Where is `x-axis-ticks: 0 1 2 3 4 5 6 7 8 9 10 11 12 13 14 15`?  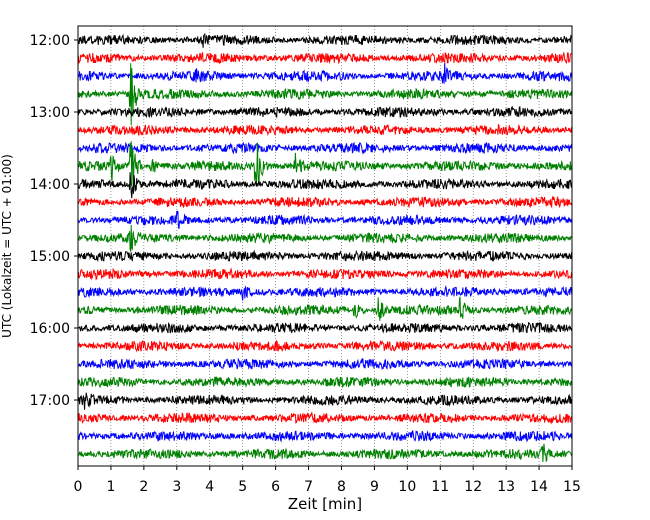
x-axis-ticks: 0 1 2 3 4 5 6 7 8 9 10 11 12 13 14 15 is located at coordinates (327, 480).